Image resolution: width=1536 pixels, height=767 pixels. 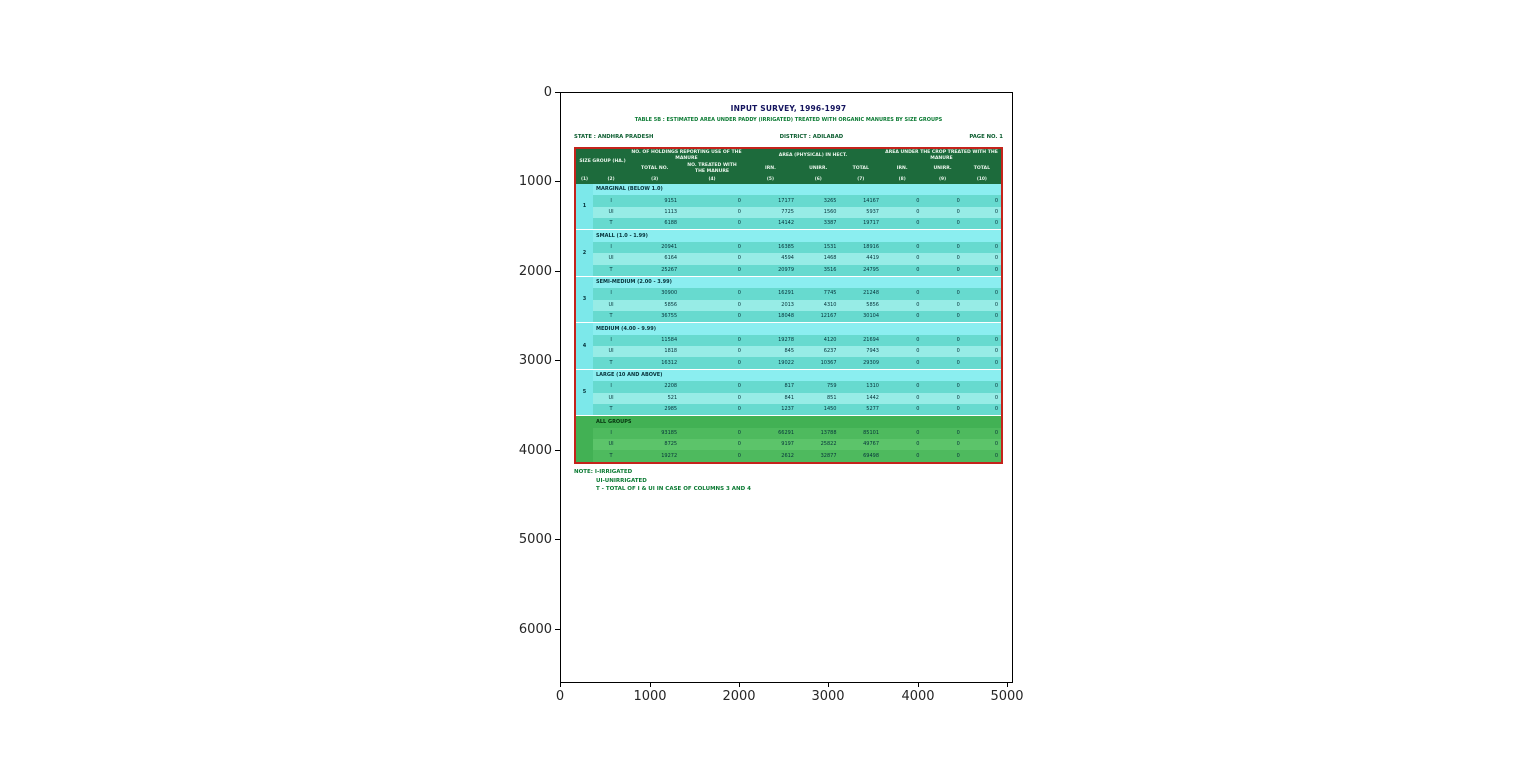 I want to click on table-cell: 14142, so click(x=770, y=224).